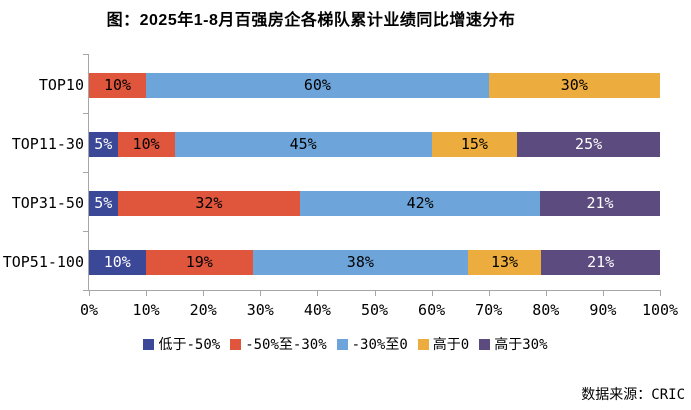 The image size is (691, 410). I want to click on bar-segment: 15%, so click(474, 144).